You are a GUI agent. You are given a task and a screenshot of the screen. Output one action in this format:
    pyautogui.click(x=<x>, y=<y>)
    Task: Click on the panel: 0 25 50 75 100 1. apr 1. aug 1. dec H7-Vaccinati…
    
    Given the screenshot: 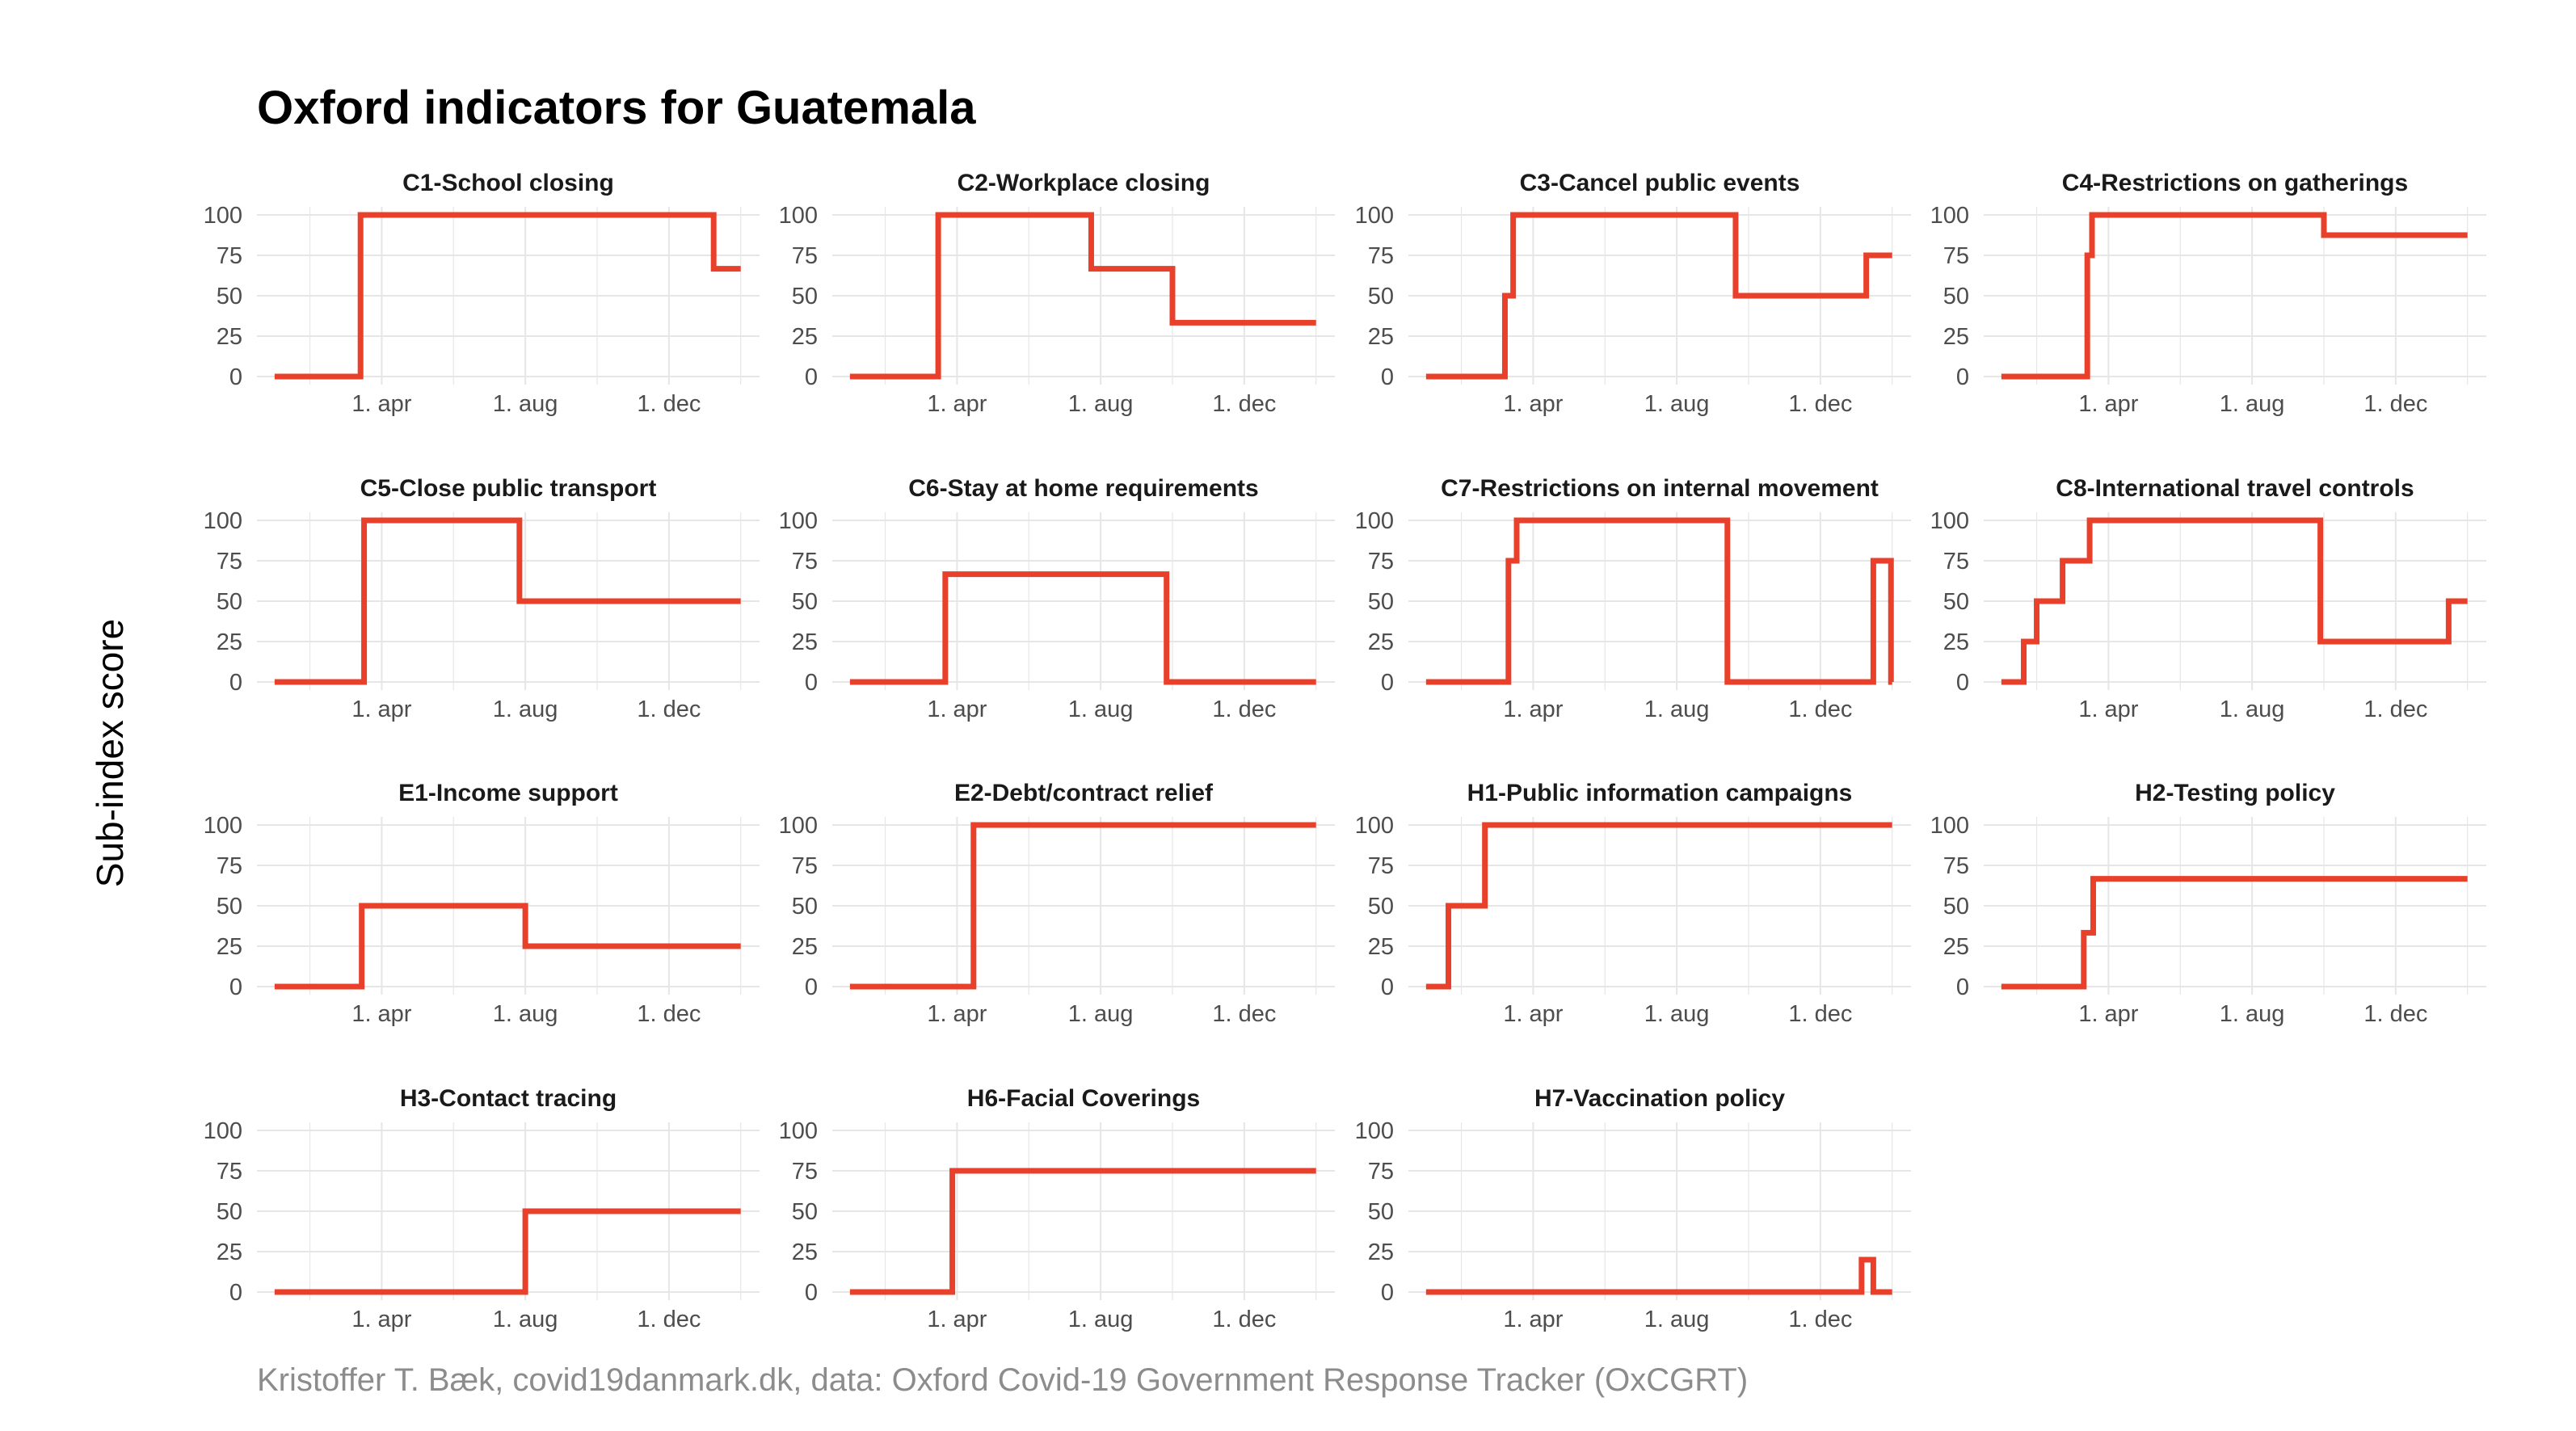 What is the action you would take?
    pyautogui.click(x=1633, y=1208)
    